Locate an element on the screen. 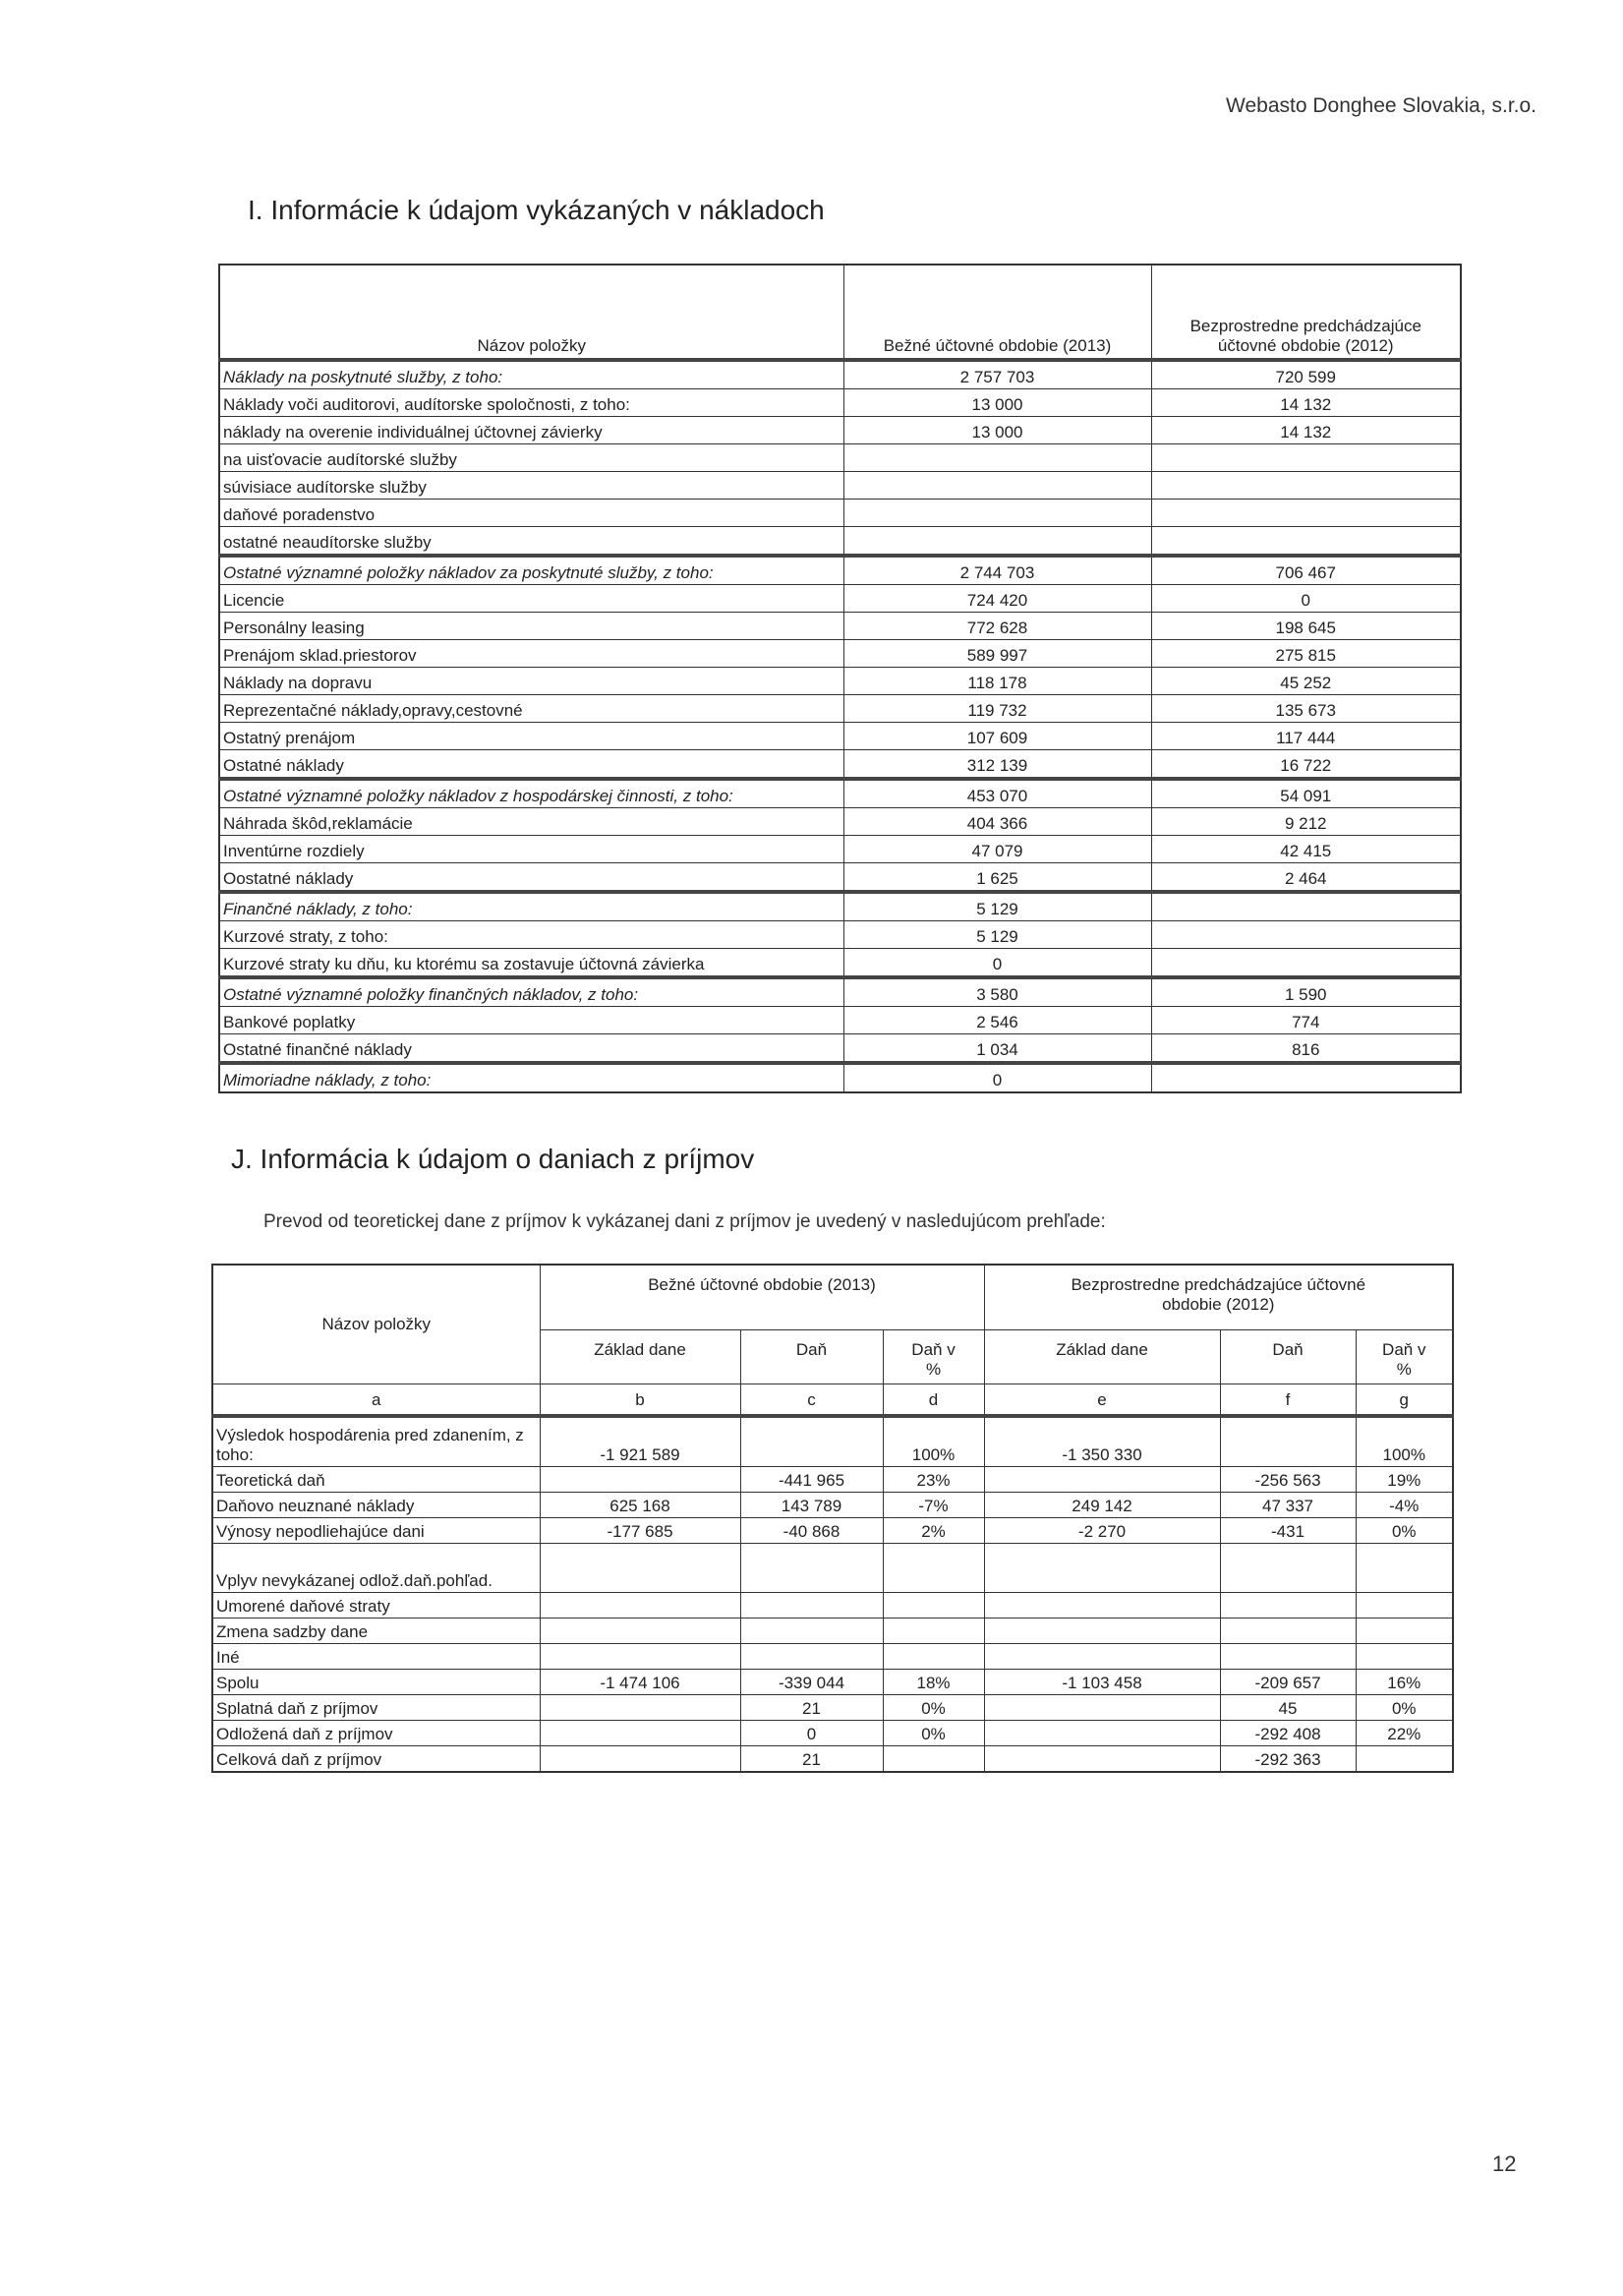 The height and width of the screenshot is (2296, 1623). table-row: ostatné neaudítorske služby is located at coordinates (840, 541).